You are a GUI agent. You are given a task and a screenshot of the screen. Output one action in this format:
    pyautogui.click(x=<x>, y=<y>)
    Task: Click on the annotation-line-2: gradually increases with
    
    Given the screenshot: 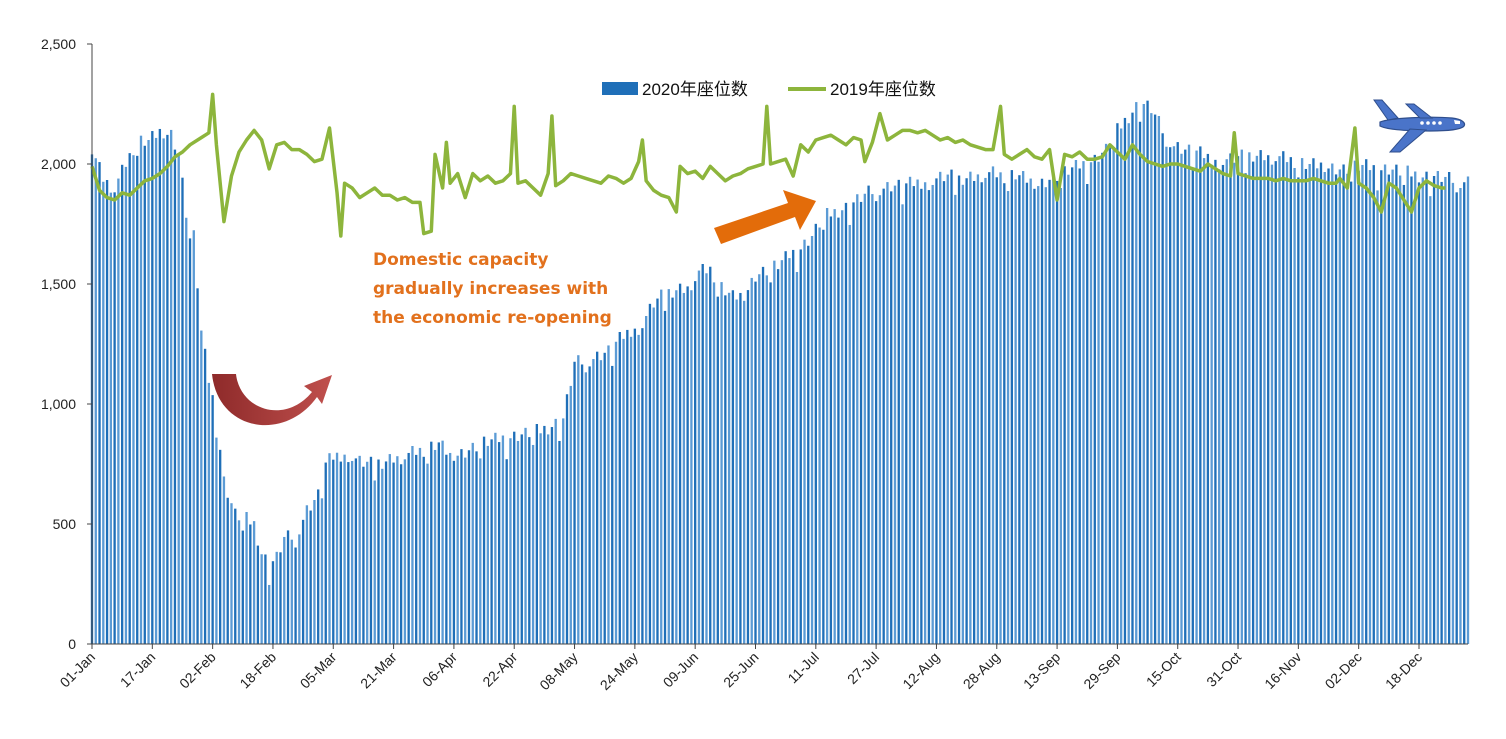 What is the action you would take?
    pyautogui.click(x=490, y=289)
    